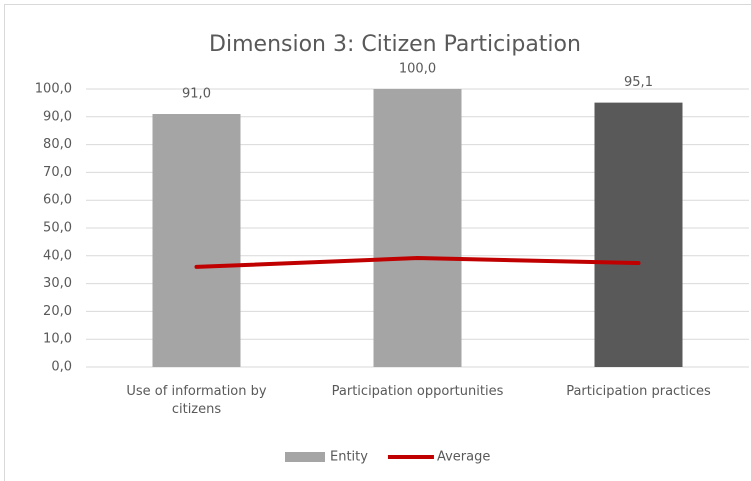 This screenshot has width=751, height=481. What do you see at coordinates (57, 172) in the screenshot?
I see `y-tick-label: 70,0` at bounding box center [57, 172].